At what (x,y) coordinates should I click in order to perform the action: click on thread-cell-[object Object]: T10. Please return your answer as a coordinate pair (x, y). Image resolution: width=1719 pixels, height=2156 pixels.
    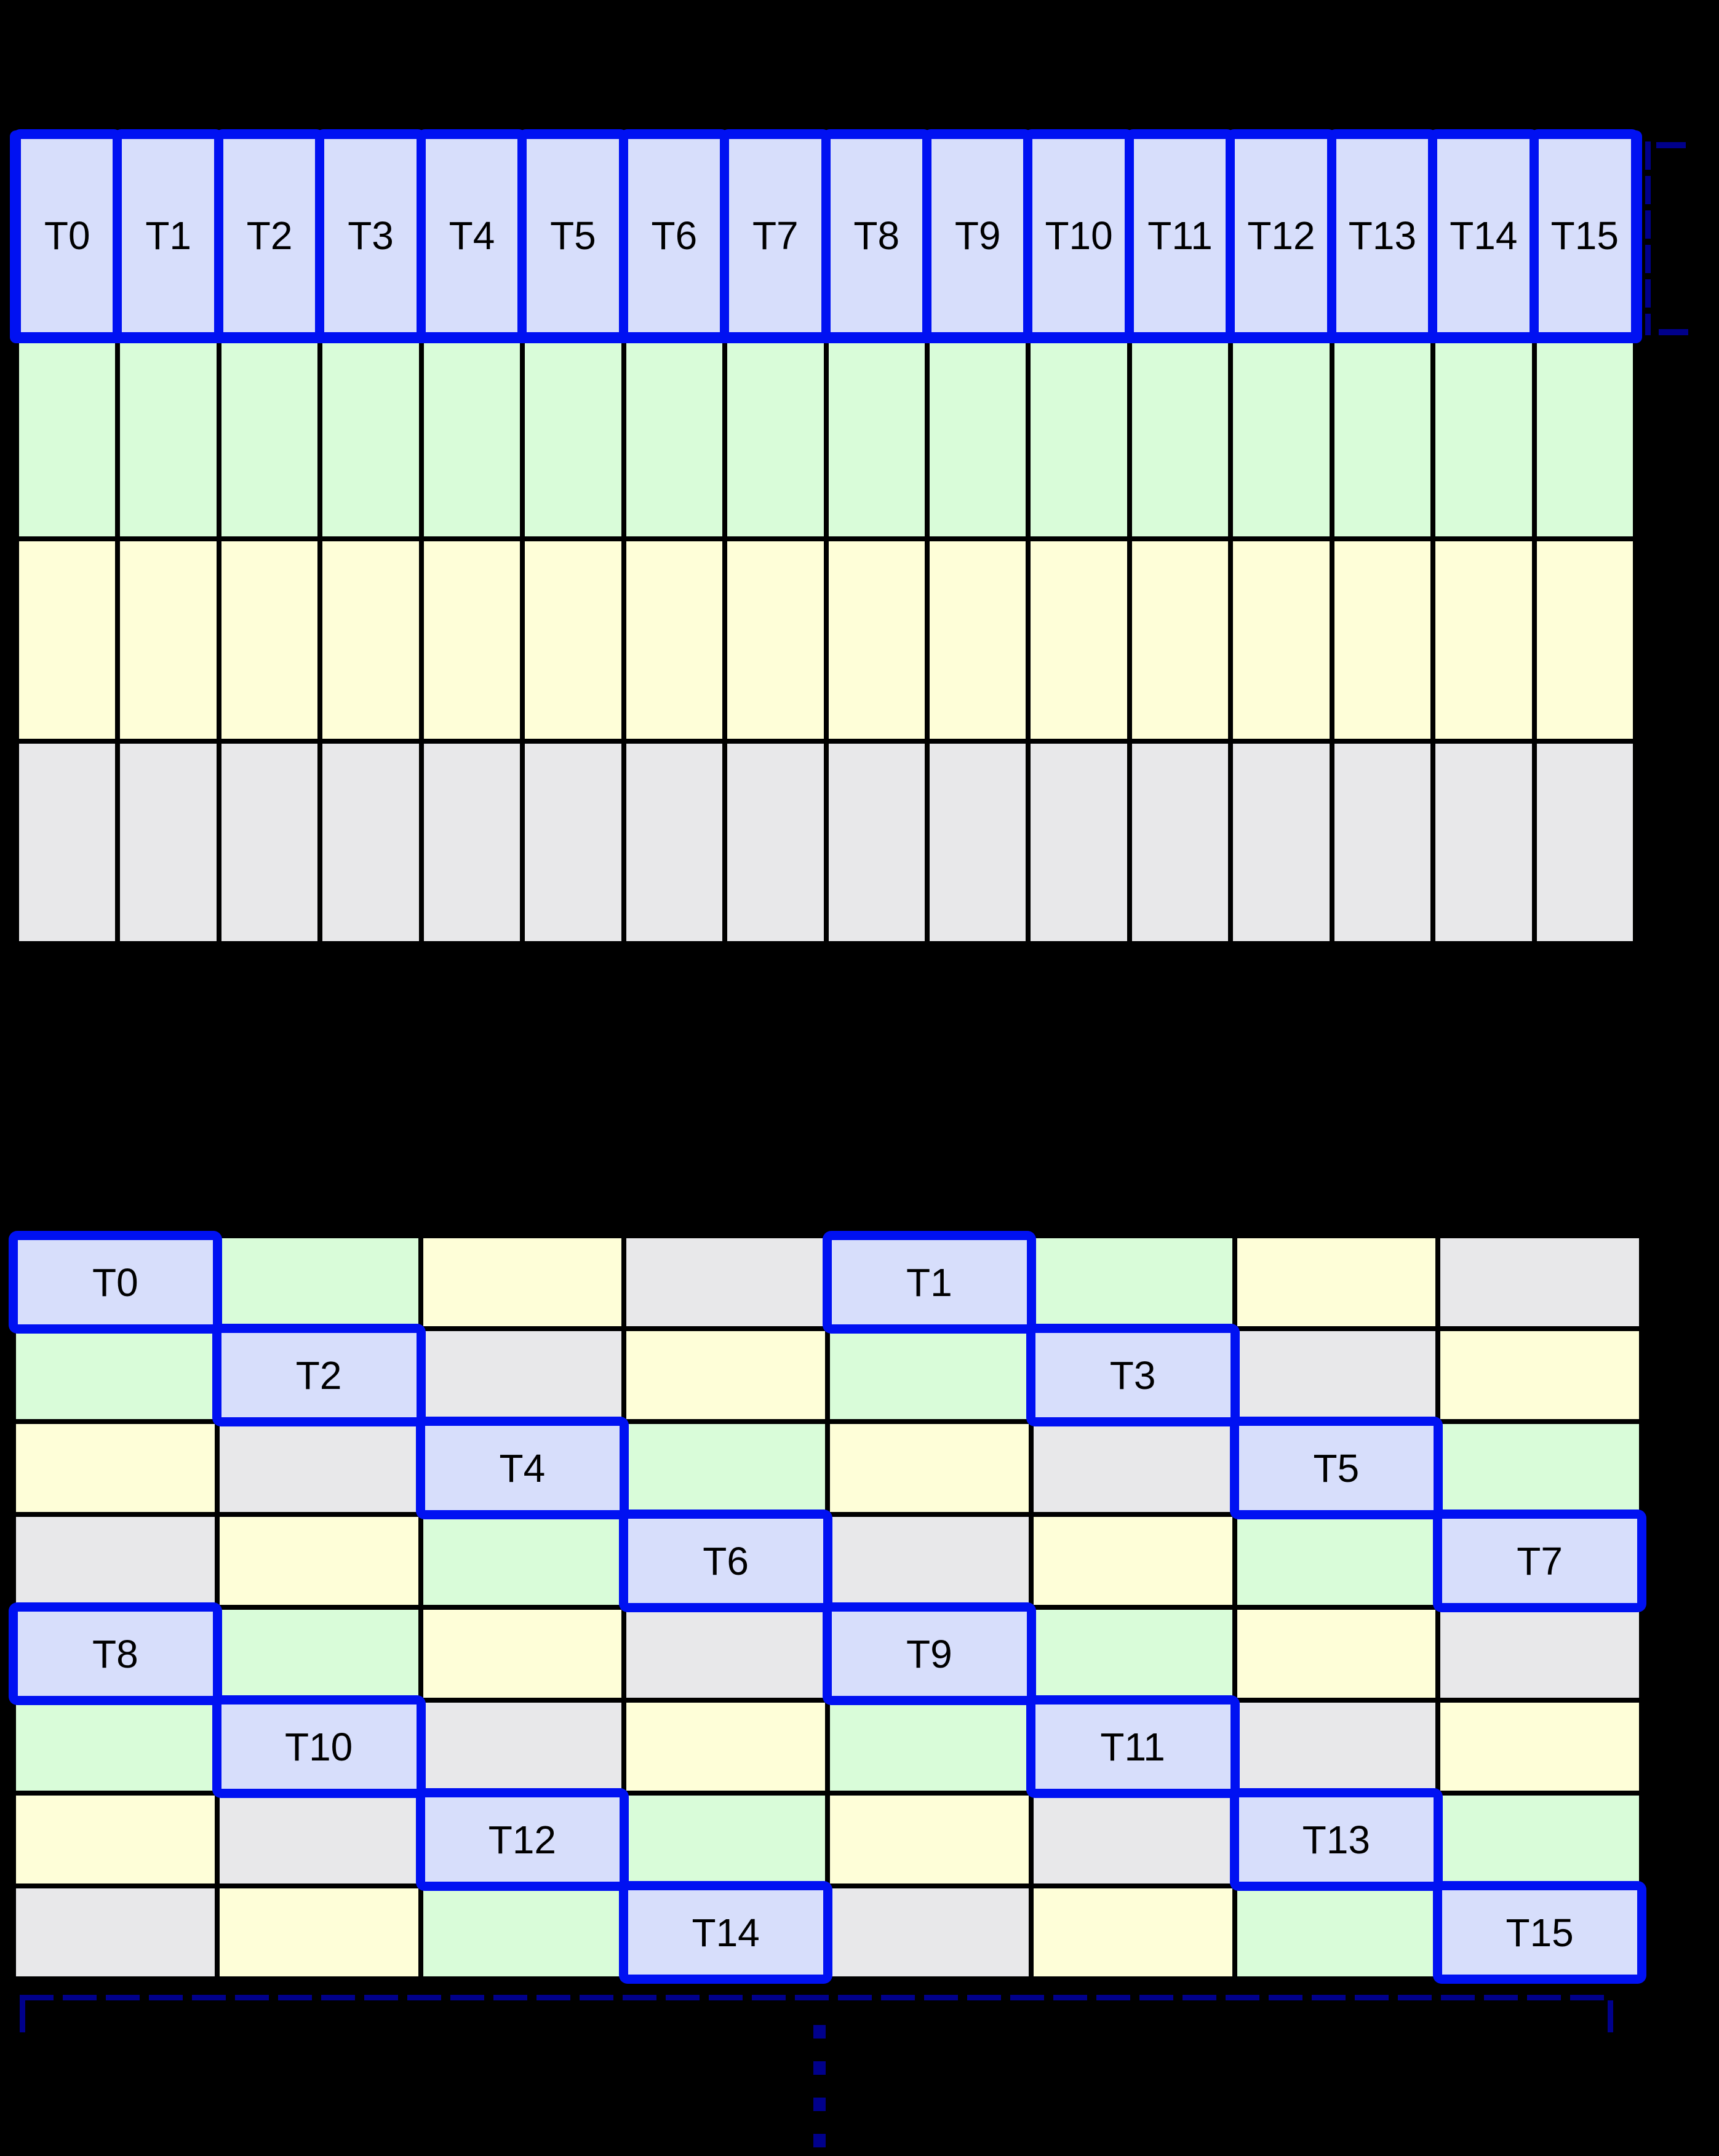
    Looking at the image, I should click on (319, 1746).